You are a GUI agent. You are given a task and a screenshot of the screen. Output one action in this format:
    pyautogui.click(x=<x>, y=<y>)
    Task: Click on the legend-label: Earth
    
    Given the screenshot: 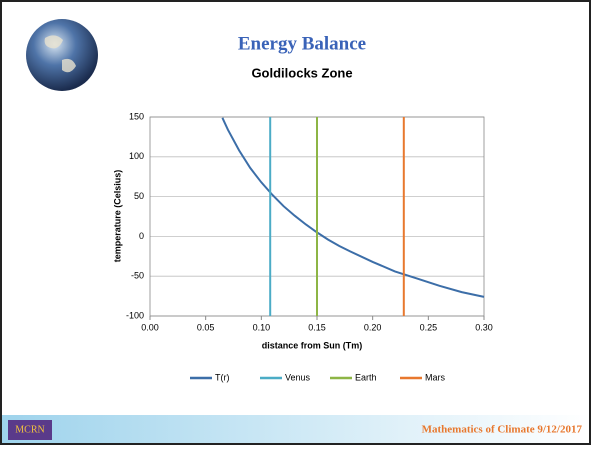 What is the action you would take?
    pyautogui.click(x=366, y=377)
    